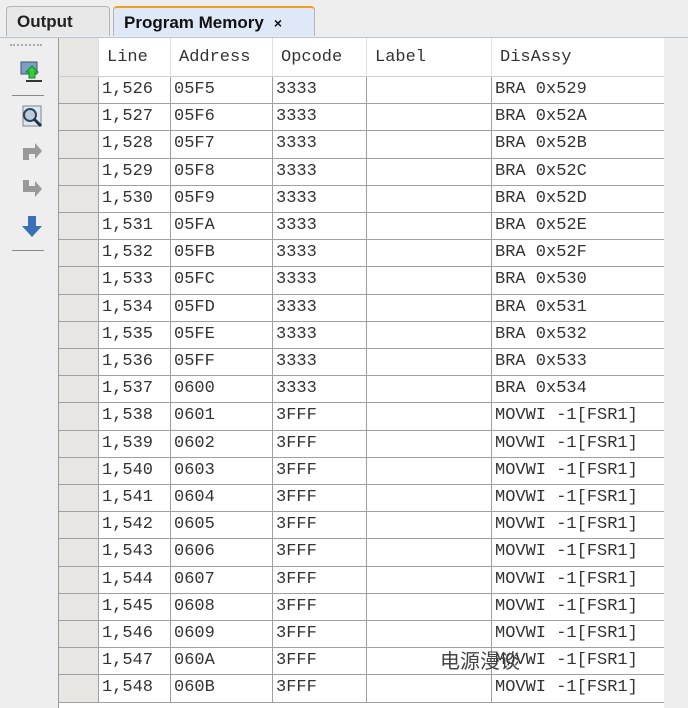 The height and width of the screenshot is (708, 688). Describe the element at coordinates (578, 91) in the screenshot. I see `cell-disassy: BRA 0x529` at that location.